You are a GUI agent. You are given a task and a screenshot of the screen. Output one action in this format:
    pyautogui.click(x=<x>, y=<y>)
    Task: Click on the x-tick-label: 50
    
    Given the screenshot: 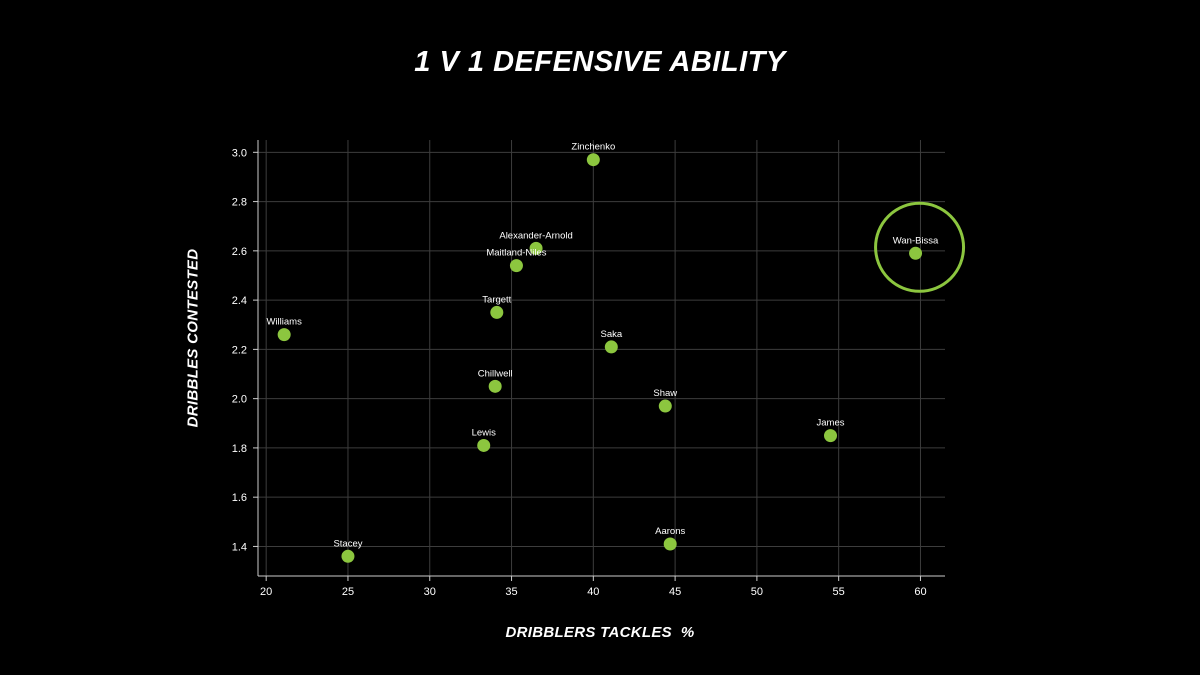 What is the action you would take?
    pyautogui.click(x=757, y=592)
    